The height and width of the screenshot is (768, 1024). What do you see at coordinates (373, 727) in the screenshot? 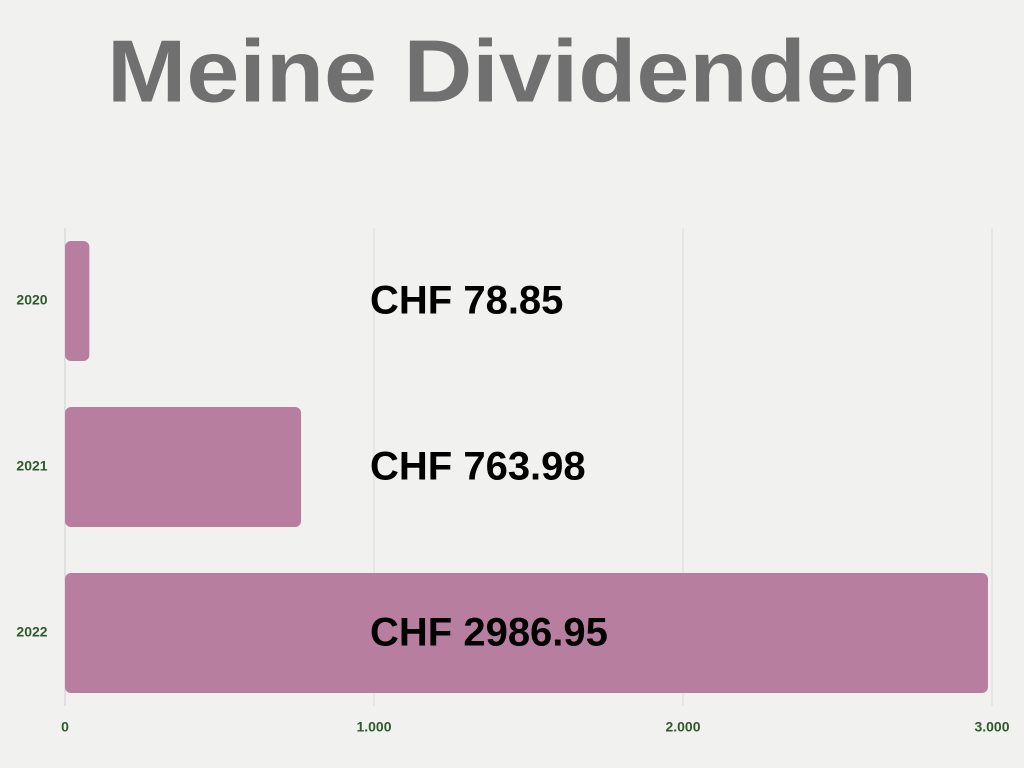
I see `x-tick-label: 1.000` at bounding box center [373, 727].